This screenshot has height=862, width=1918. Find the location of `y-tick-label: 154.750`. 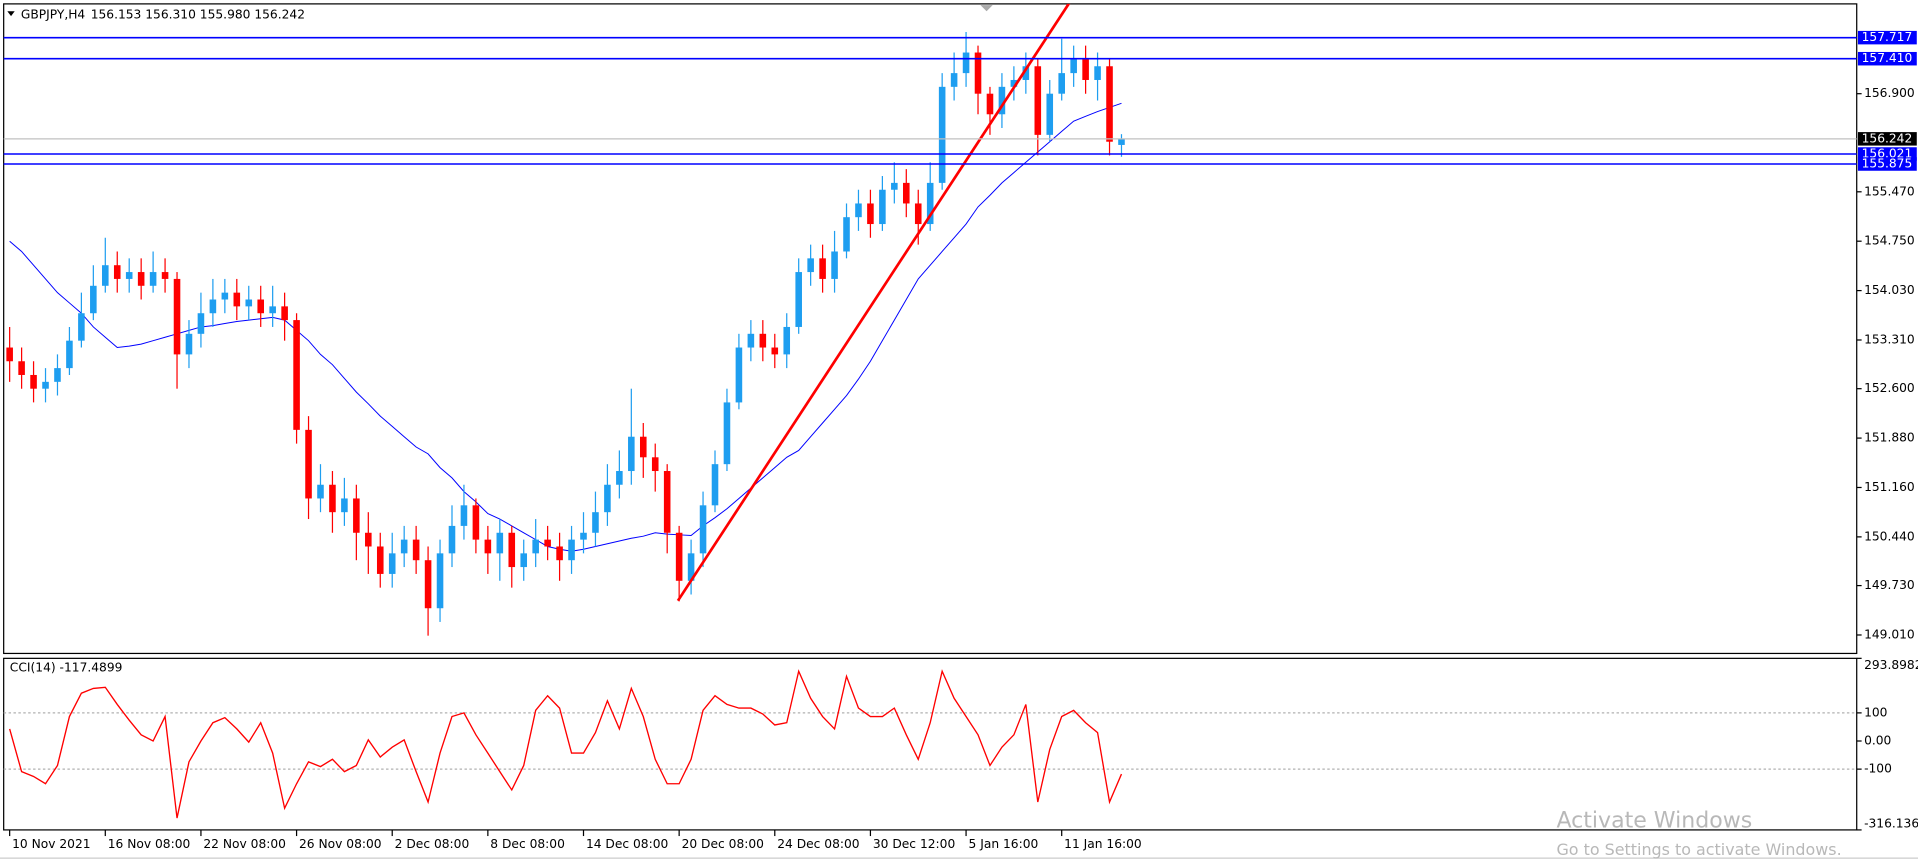

y-tick-label: 154.750 is located at coordinates (1889, 241).